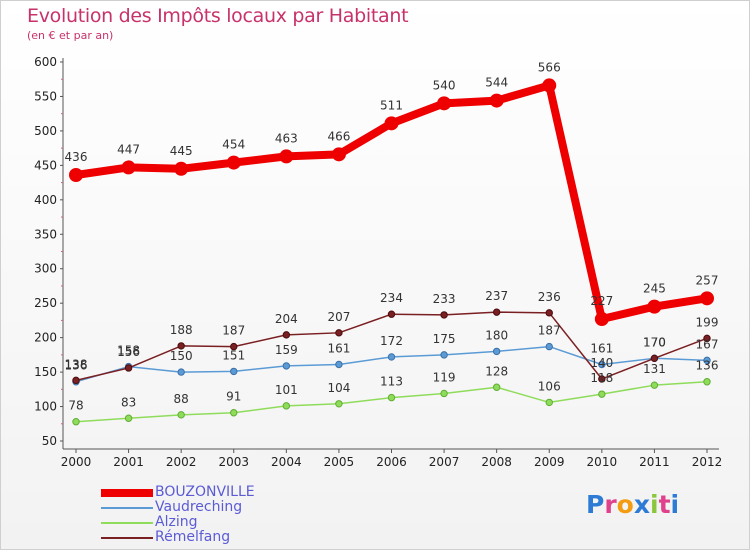 The height and width of the screenshot is (550, 750). I want to click on x-tick-label: 2006, so click(391, 462).